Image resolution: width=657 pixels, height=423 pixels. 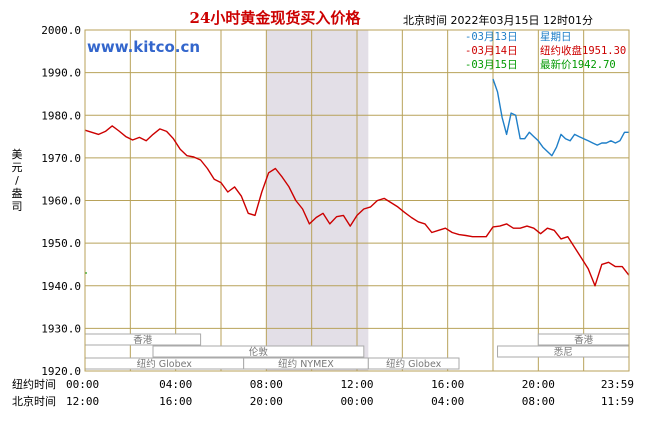 What do you see at coordinates (17, 206) in the screenshot?
I see `y-axis-label-char: 司` at bounding box center [17, 206].